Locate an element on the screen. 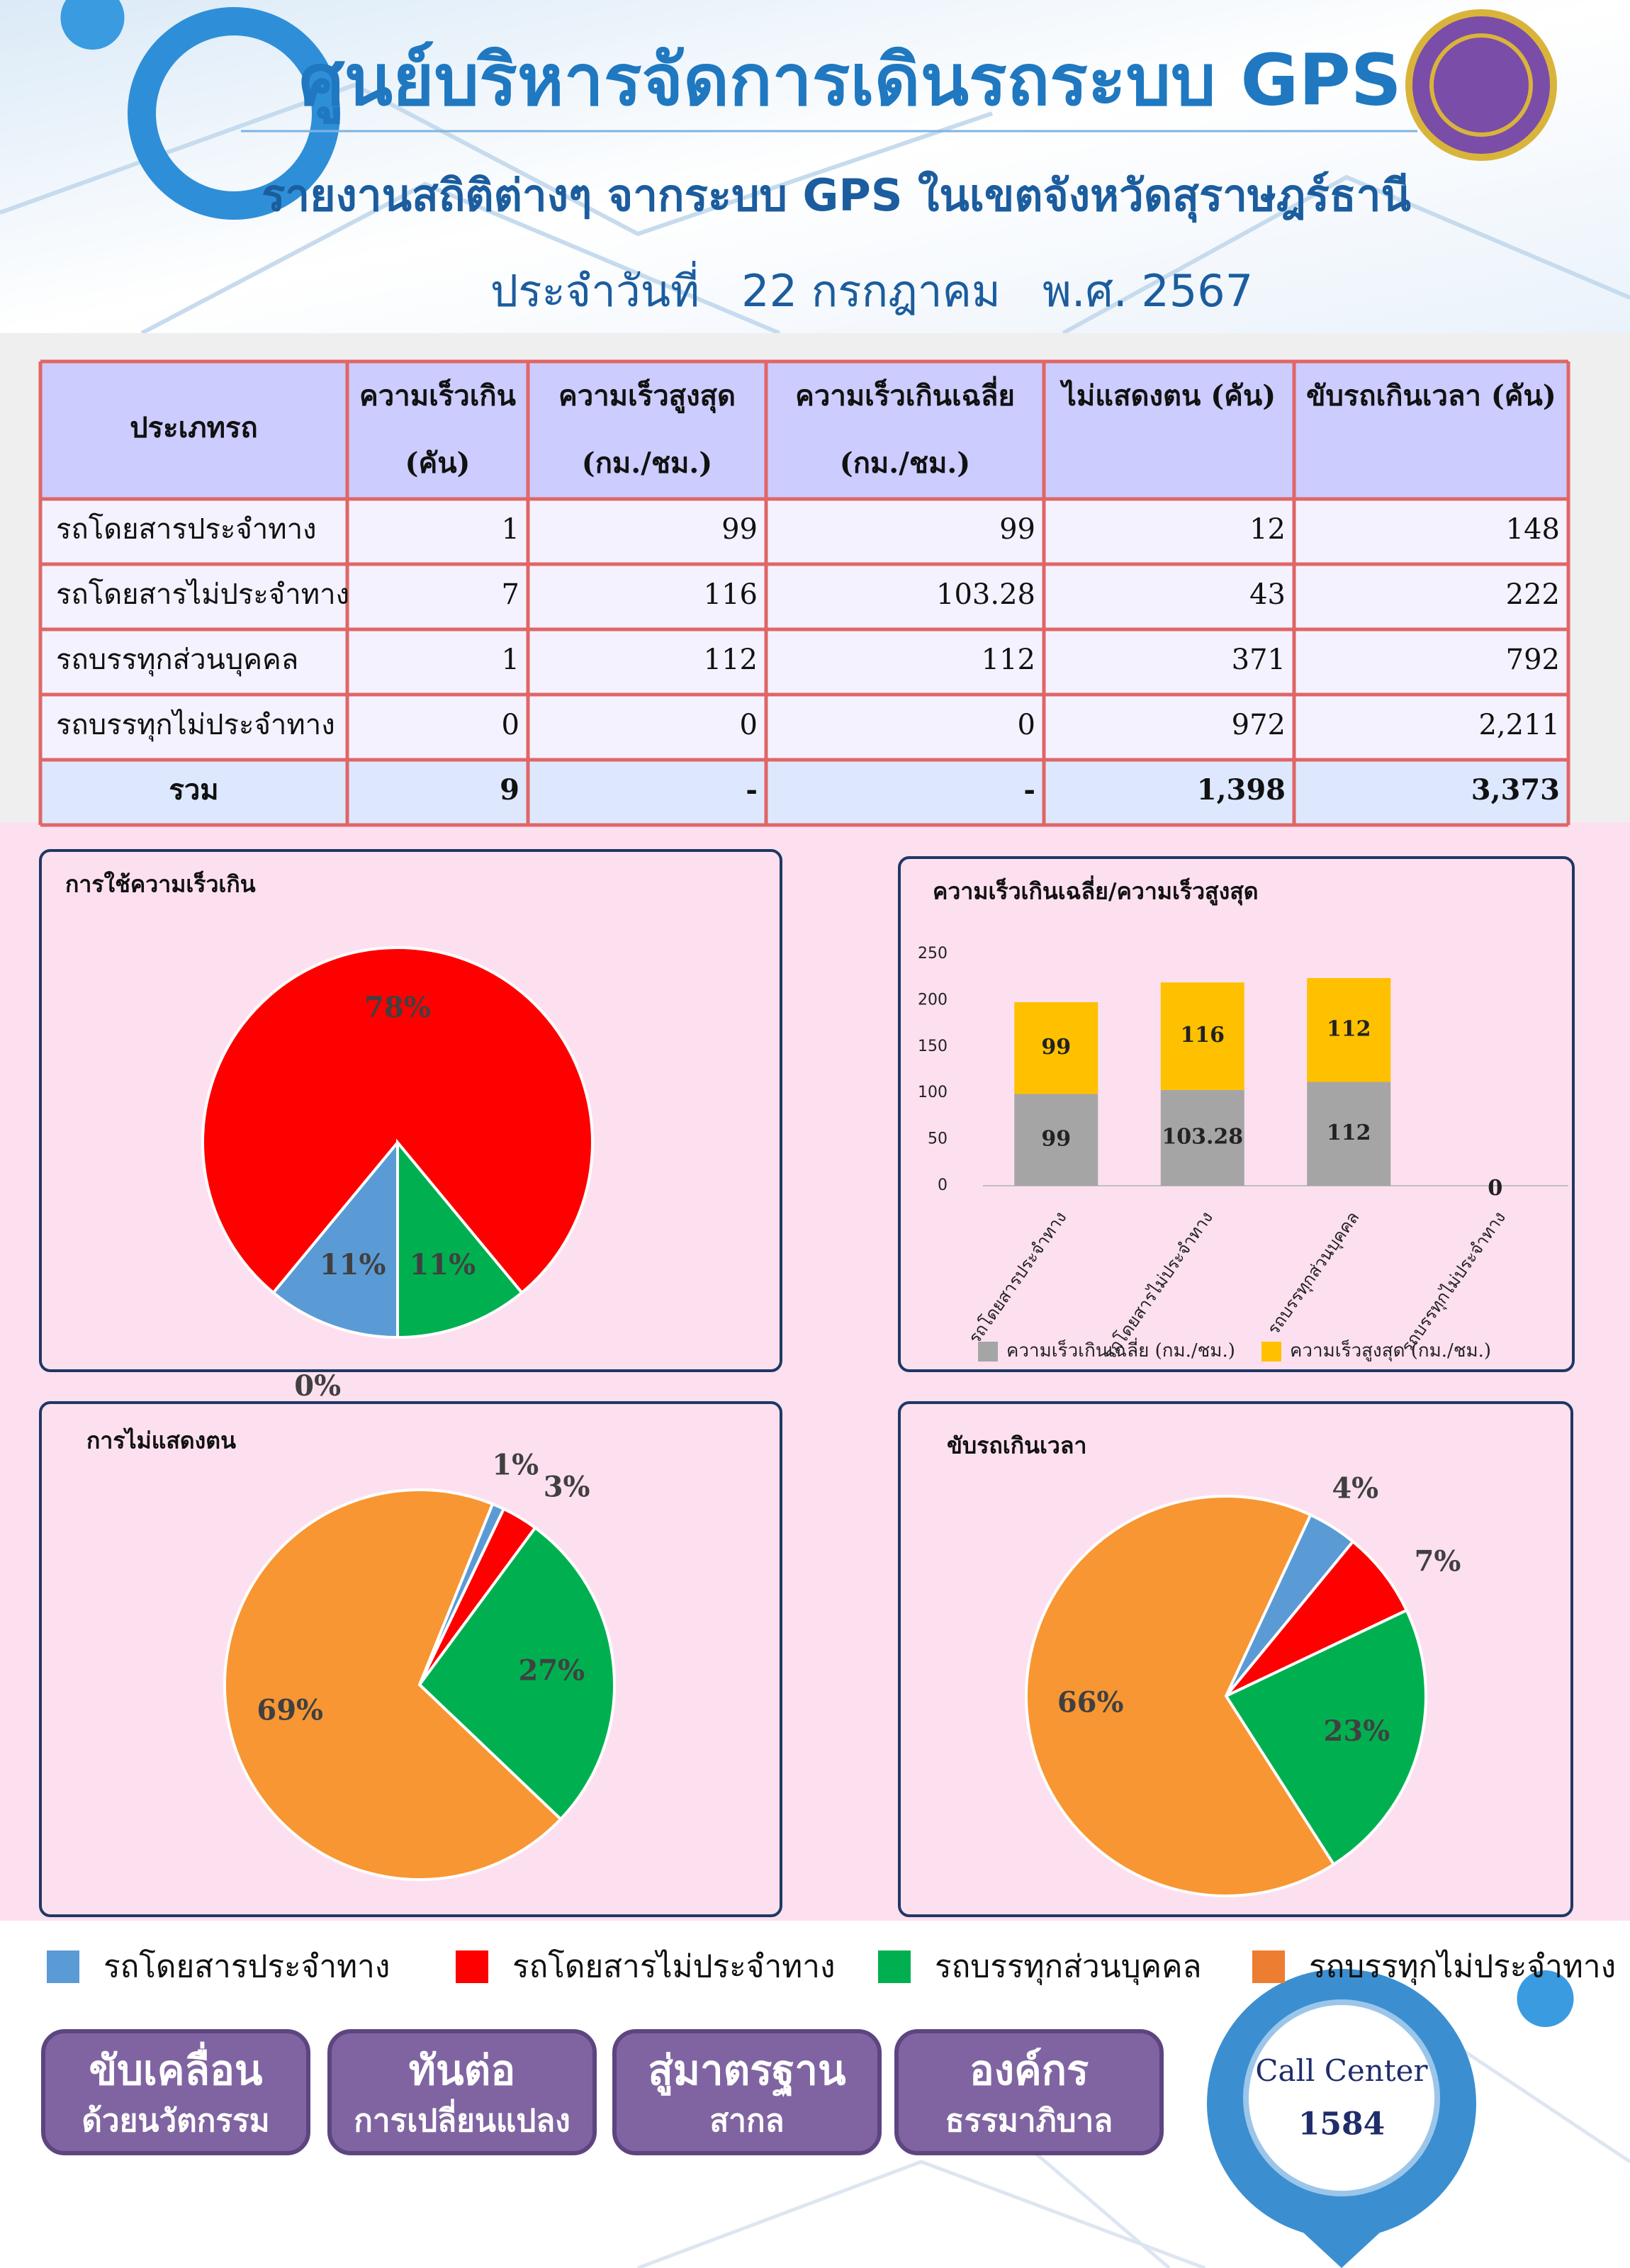 The height and width of the screenshot is (2268, 1630). legend-label: รถโดยสารไม่ประจำทาง is located at coordinates (674, 1967).